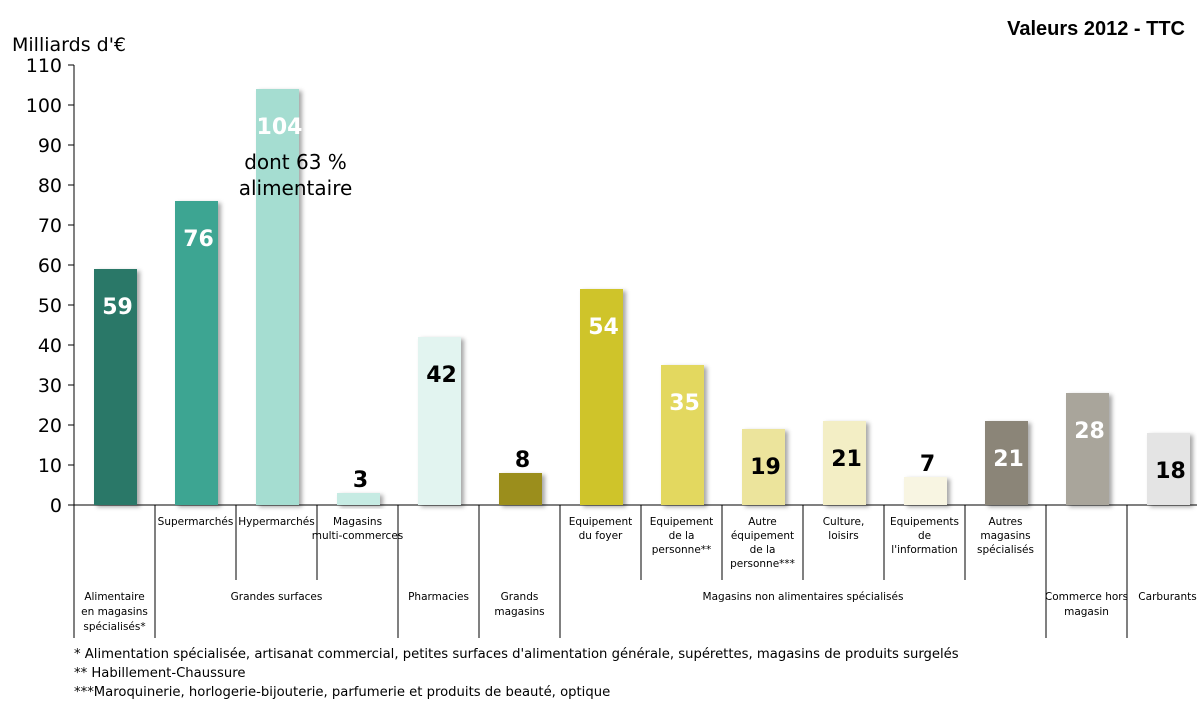 Image resolution: width=1197 pixels, height=707 pixels. I want to click on group-label: Magasins non alimentaires spécialisés, so click(803, 597).